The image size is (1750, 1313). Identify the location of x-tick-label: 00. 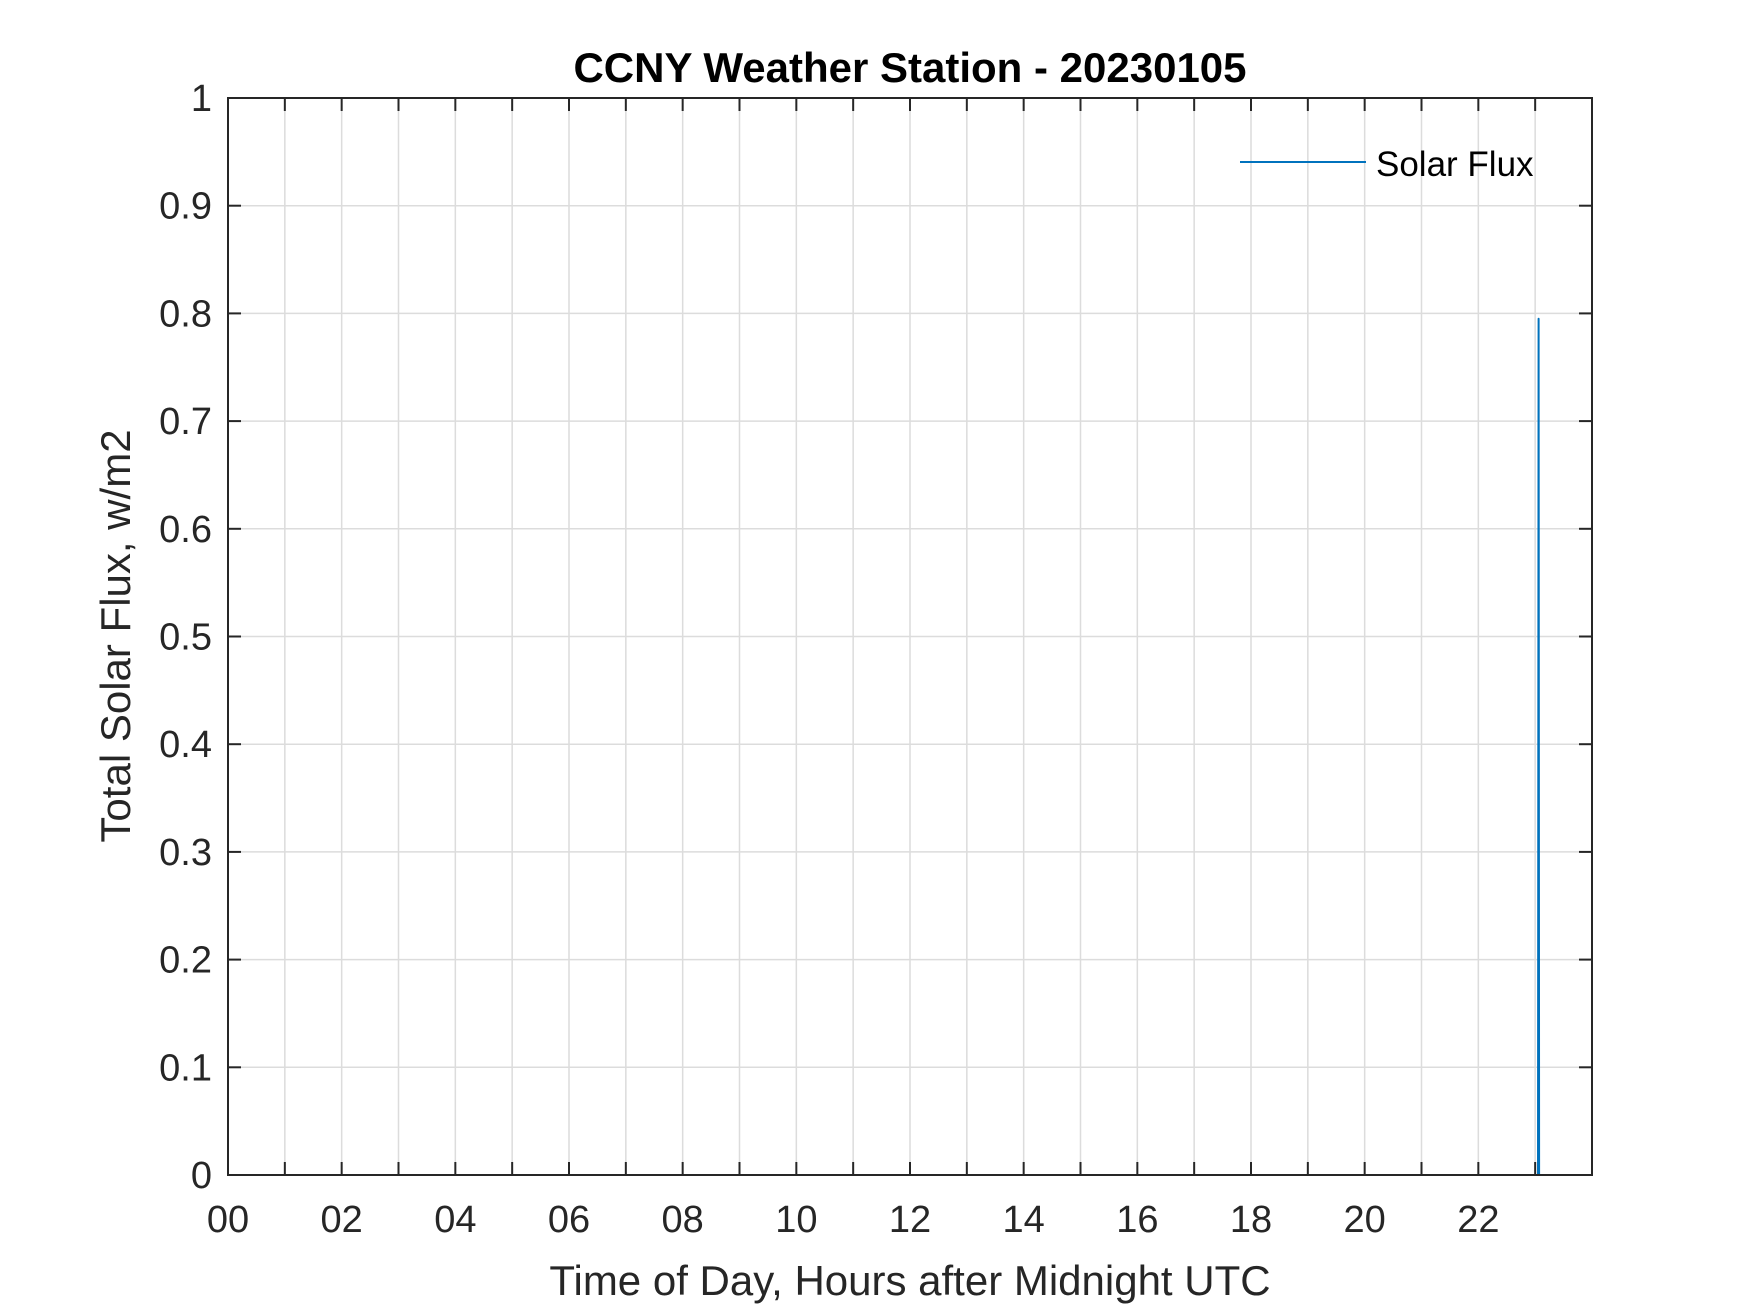
(228, 1220).